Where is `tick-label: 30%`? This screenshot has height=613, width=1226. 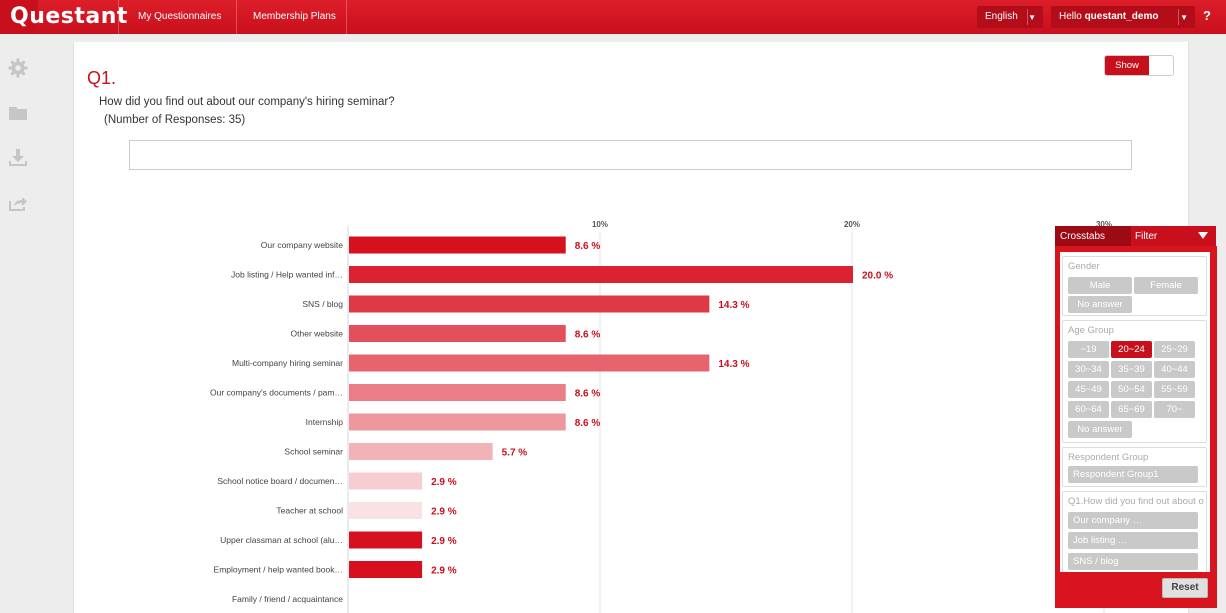
tick-label: 30% is located at coordinates (1104, 224).